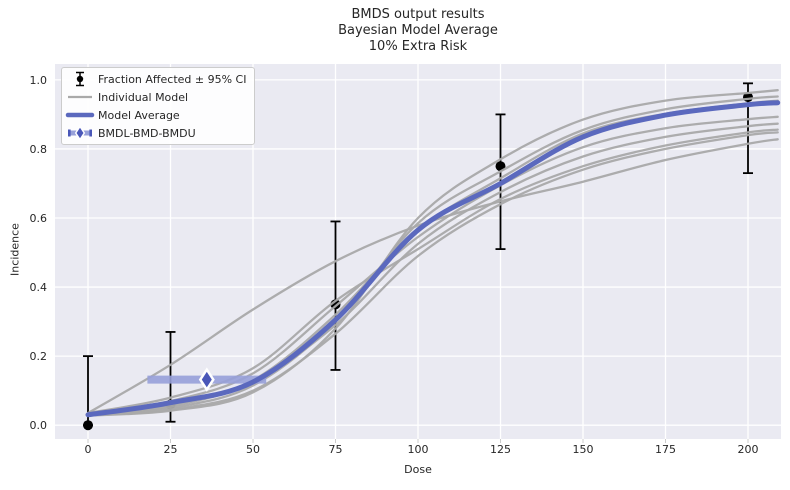 This screenshot has height=490, width=790. Describe the element at coordinates (147, 133) in the screenshot. I see `legend-label: BMDL-BMD-BMDU` at that location.